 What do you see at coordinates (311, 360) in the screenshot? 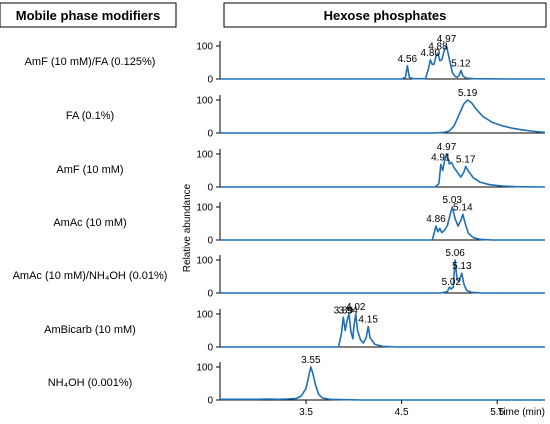
I see `peak-label: 3.55` at bounding box center [311, 360].